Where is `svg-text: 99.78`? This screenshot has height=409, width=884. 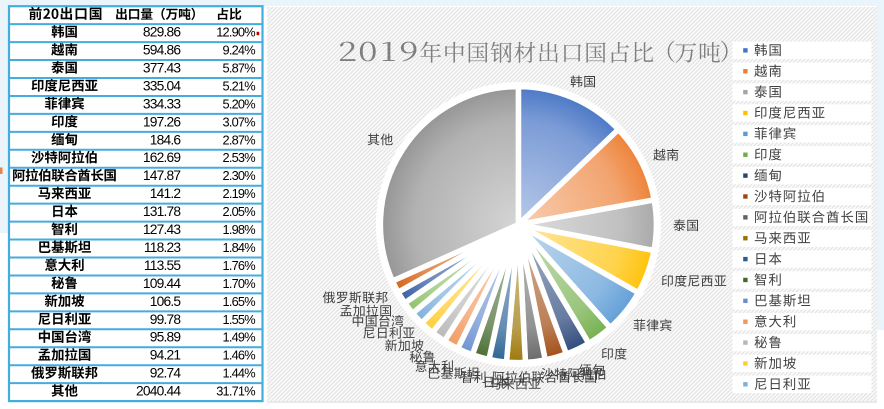 svg-text: 99.78 is located at coordinates (166, 319).